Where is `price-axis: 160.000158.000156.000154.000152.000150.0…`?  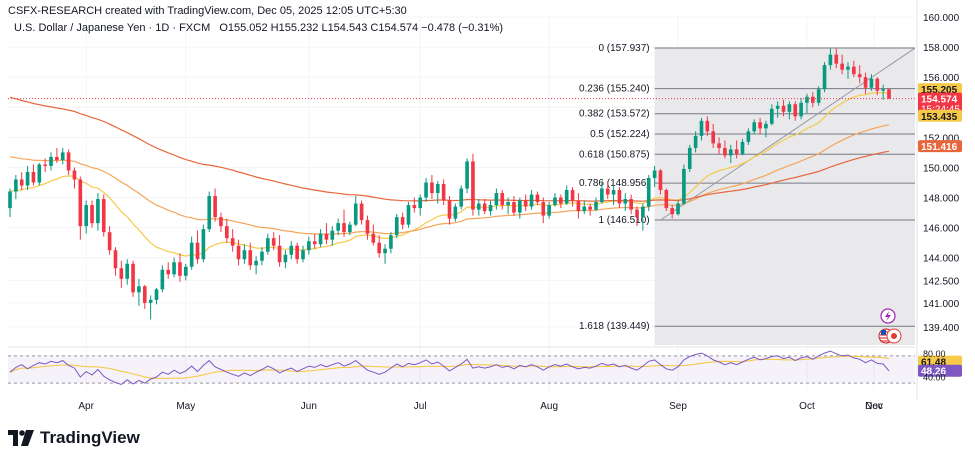 price-axis: 160.000158.000156.000154.000152.000150.0… is located at coordinates (939, 200).